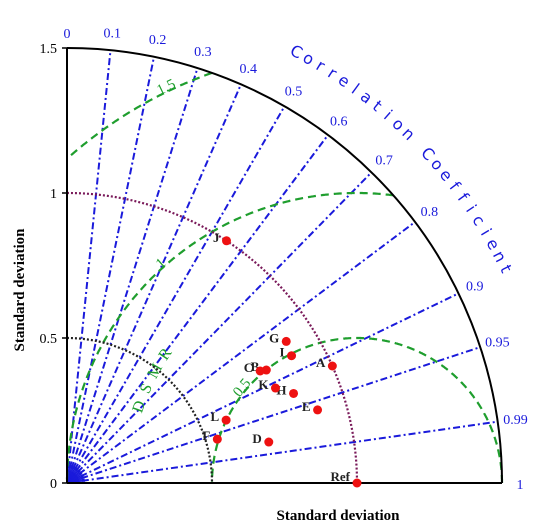 The image size is (550, 532). I want to click on point-label: L, so click(214, 416).